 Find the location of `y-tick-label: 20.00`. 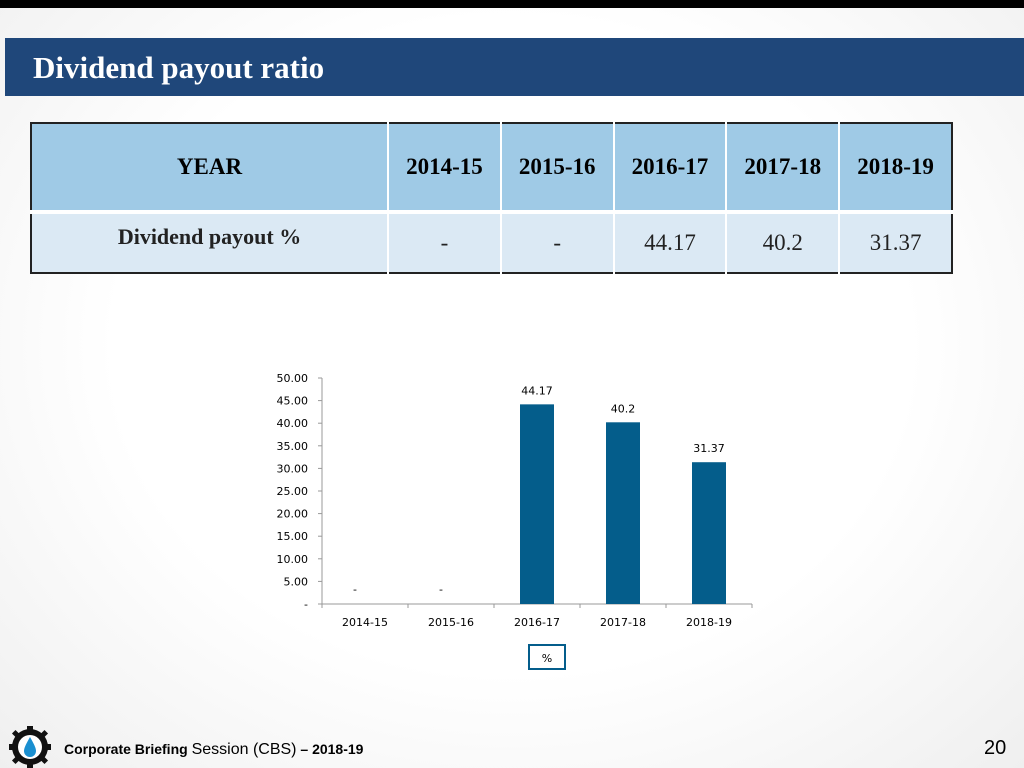

y-tick-label: 20.00 is located at coordinates (293, 514).